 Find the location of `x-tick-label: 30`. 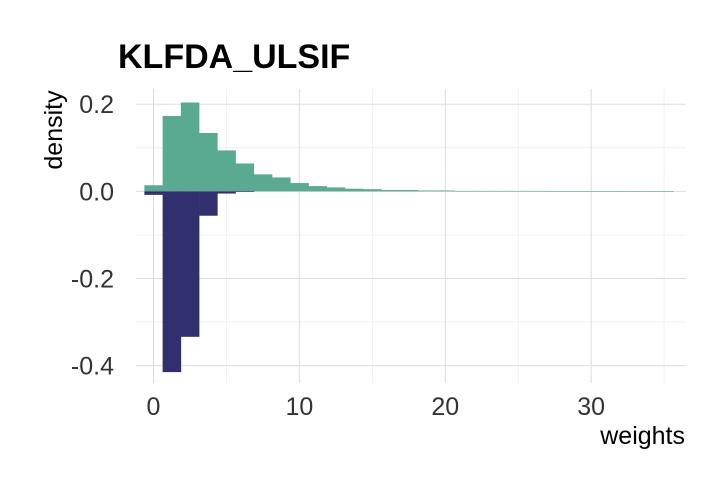

x-tick-label: 30 is located at coordinates (591, 407).